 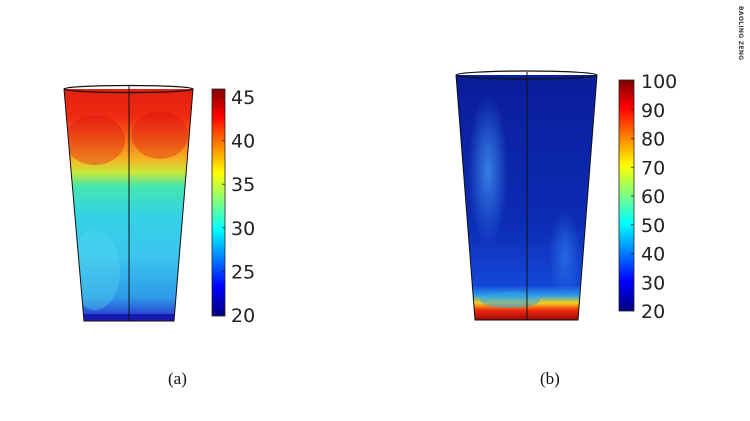 I want to click on panel-a-caption: (a), so click(x=177, y=378).